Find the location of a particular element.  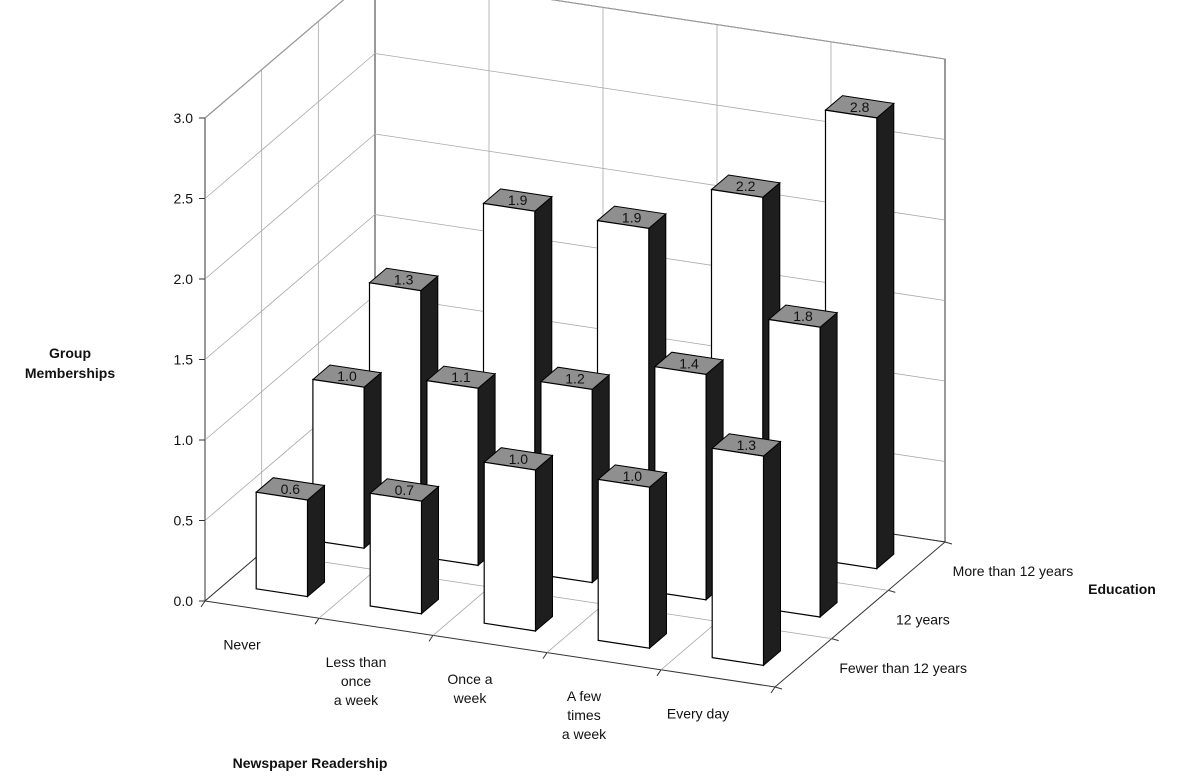

bar: 1.8 is located at coordinates (803, 461).